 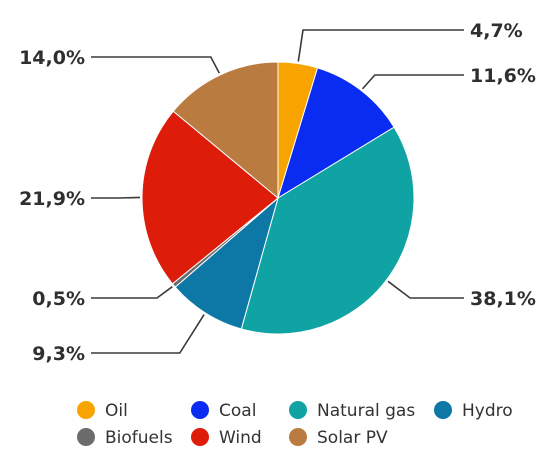 What do you see at coordinates (503, 299) in the screenshot?
I see `data-label-natural-gas: 38,1%` at bounding box center [503, 299].